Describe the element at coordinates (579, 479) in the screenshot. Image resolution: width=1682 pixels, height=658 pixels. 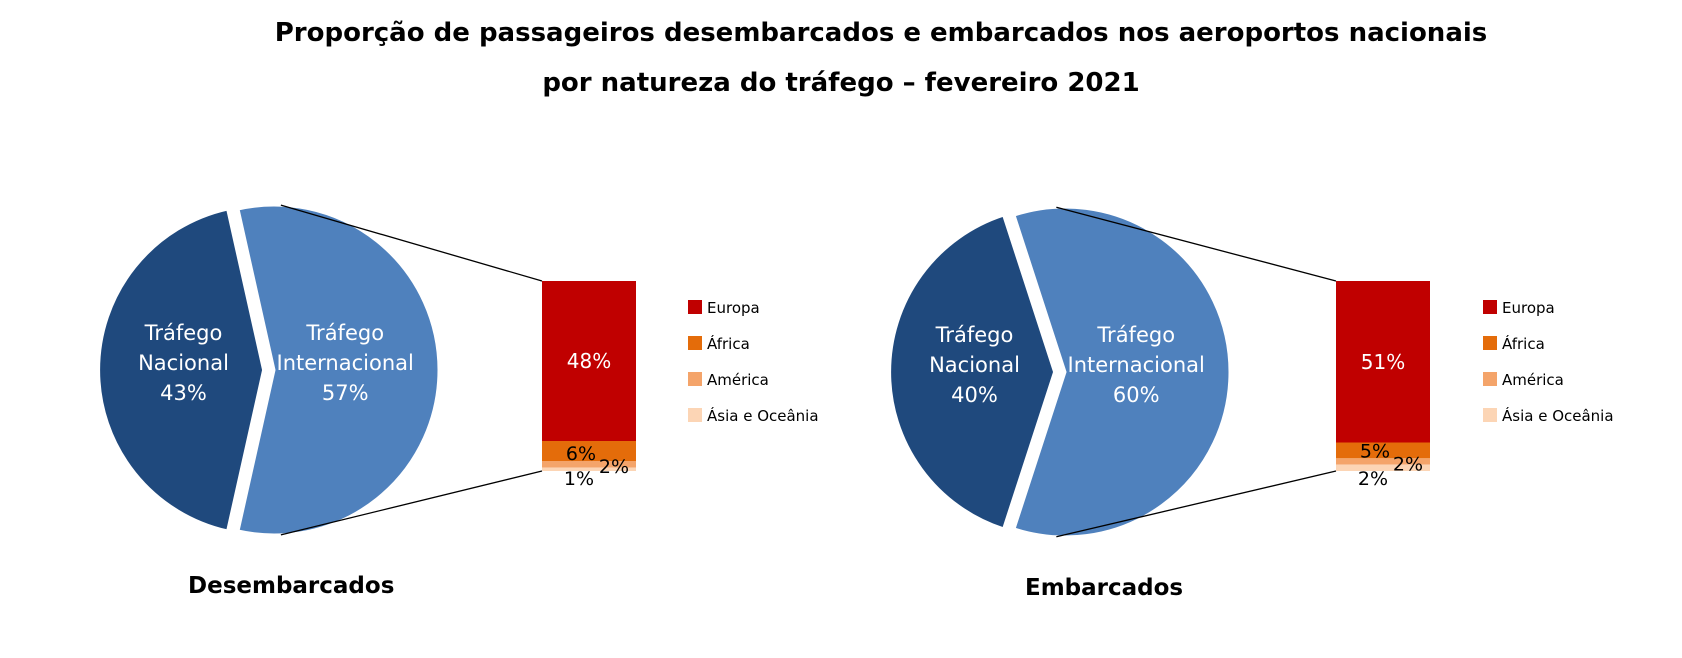
I see `bar-label-4: 1%` at that location.